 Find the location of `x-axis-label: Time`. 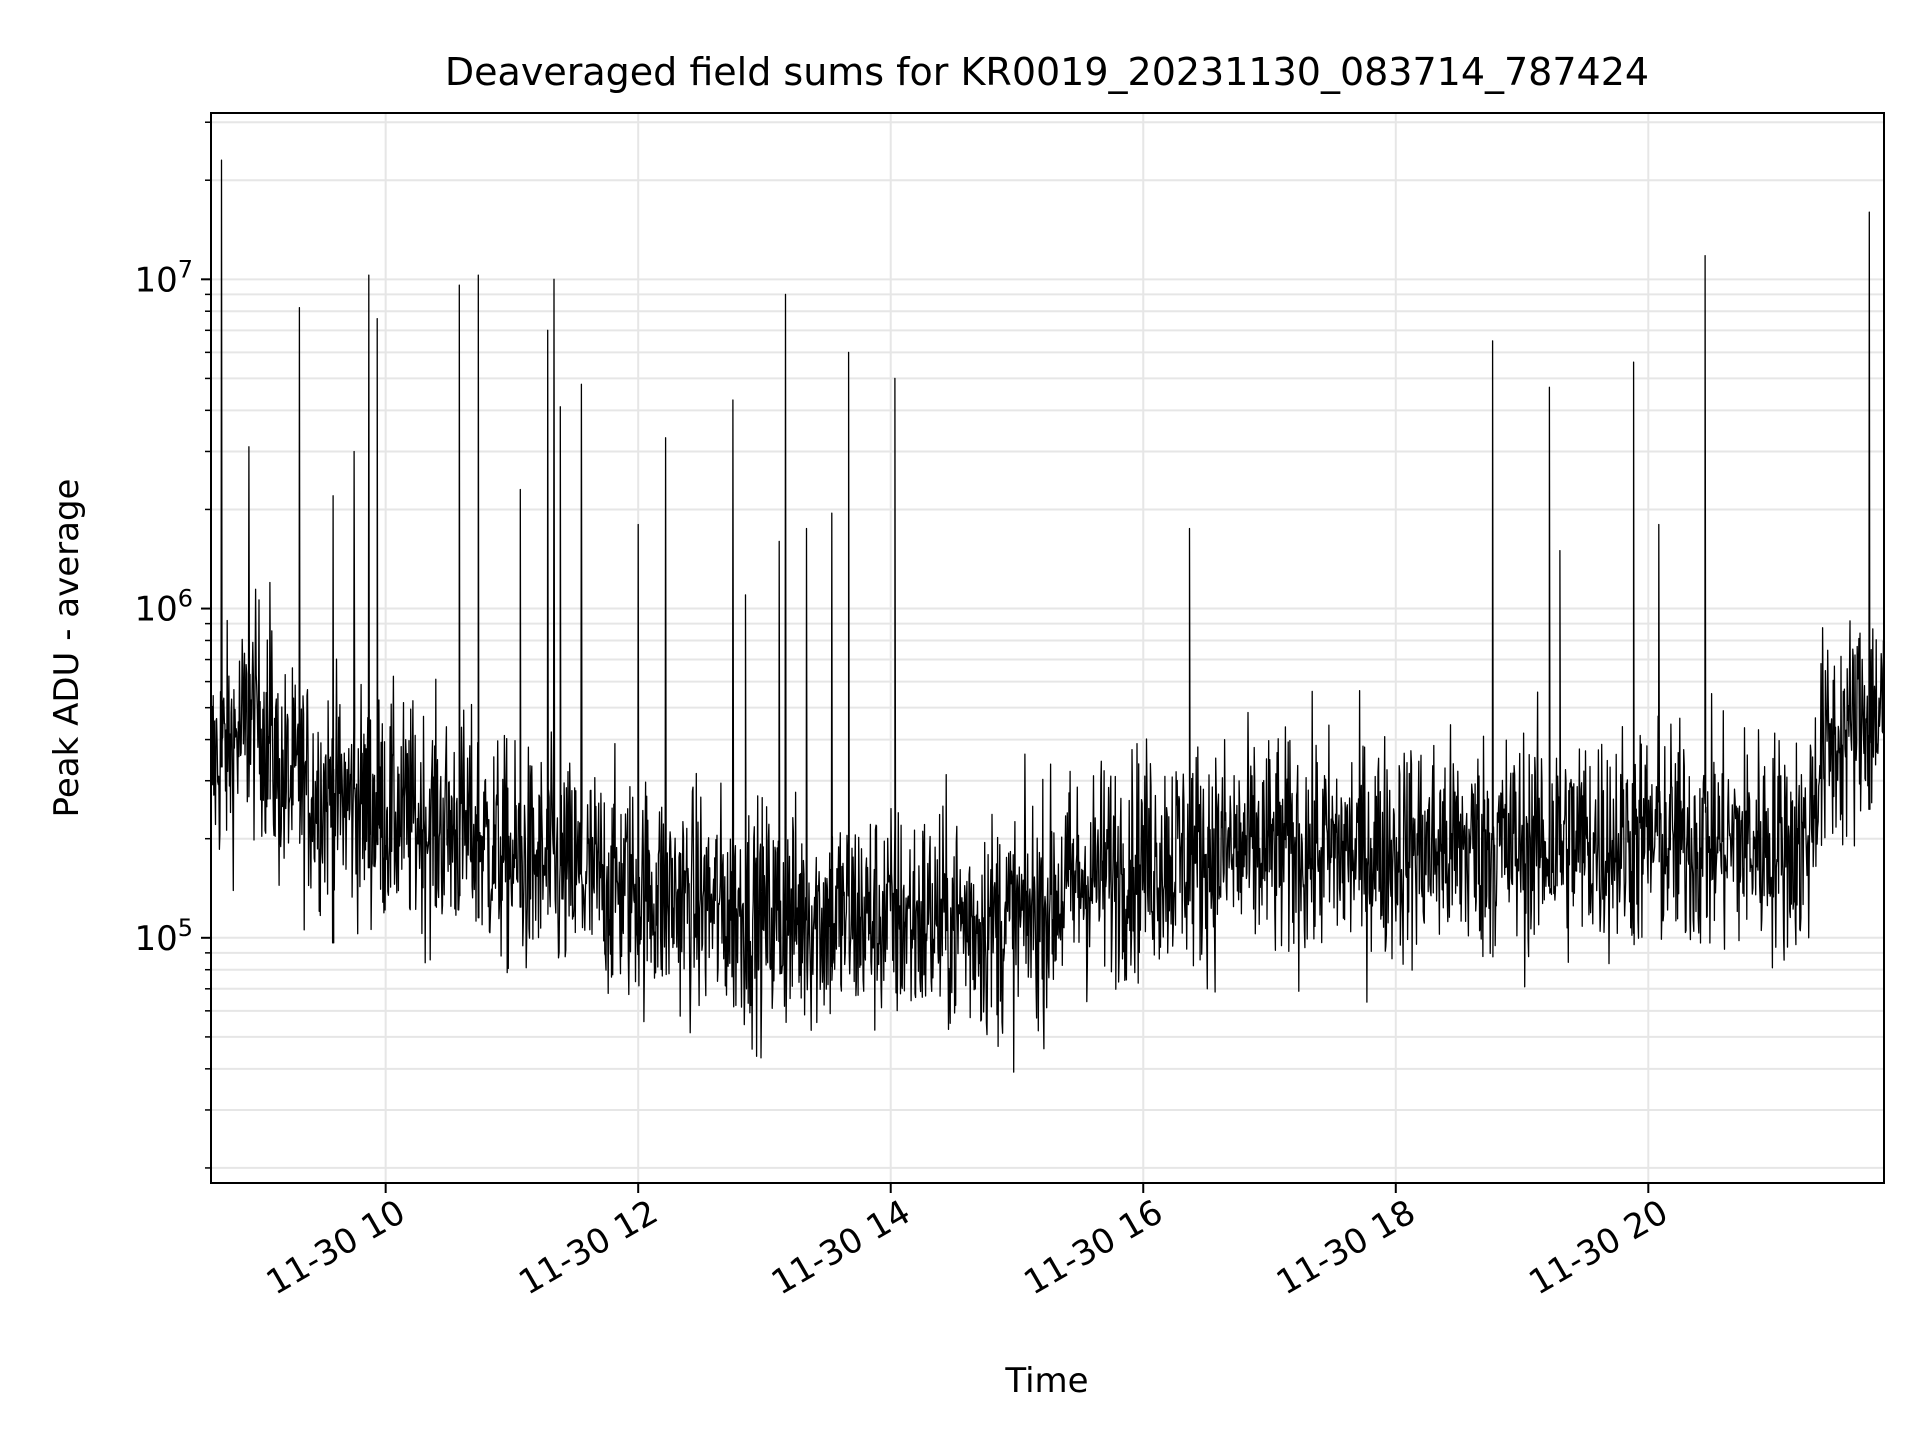

x-axis-label: Time is located at coordinates (1046, 1381).